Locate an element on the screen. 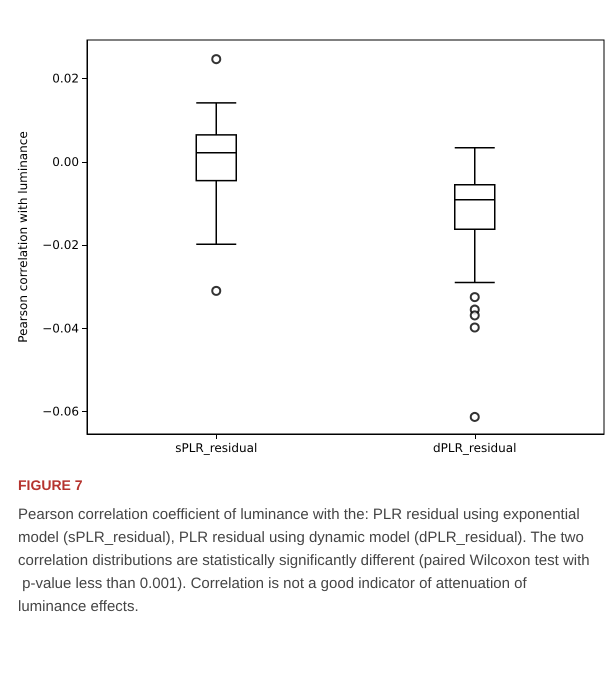 The width and height of the screenshot is (614, 682). text: Pearson correlation coefficient of luminance with the: PLR residual using exponential model (sPLR_residual), PLR residual using dynamic model (dPLR_residual). The two correlation distributions are statistically significantly different (paired Wilcoxon test with p-value less than 0.001). Correlation is not a good indicator of attenuation of luminance effects. is located at coordinates (304, 560).